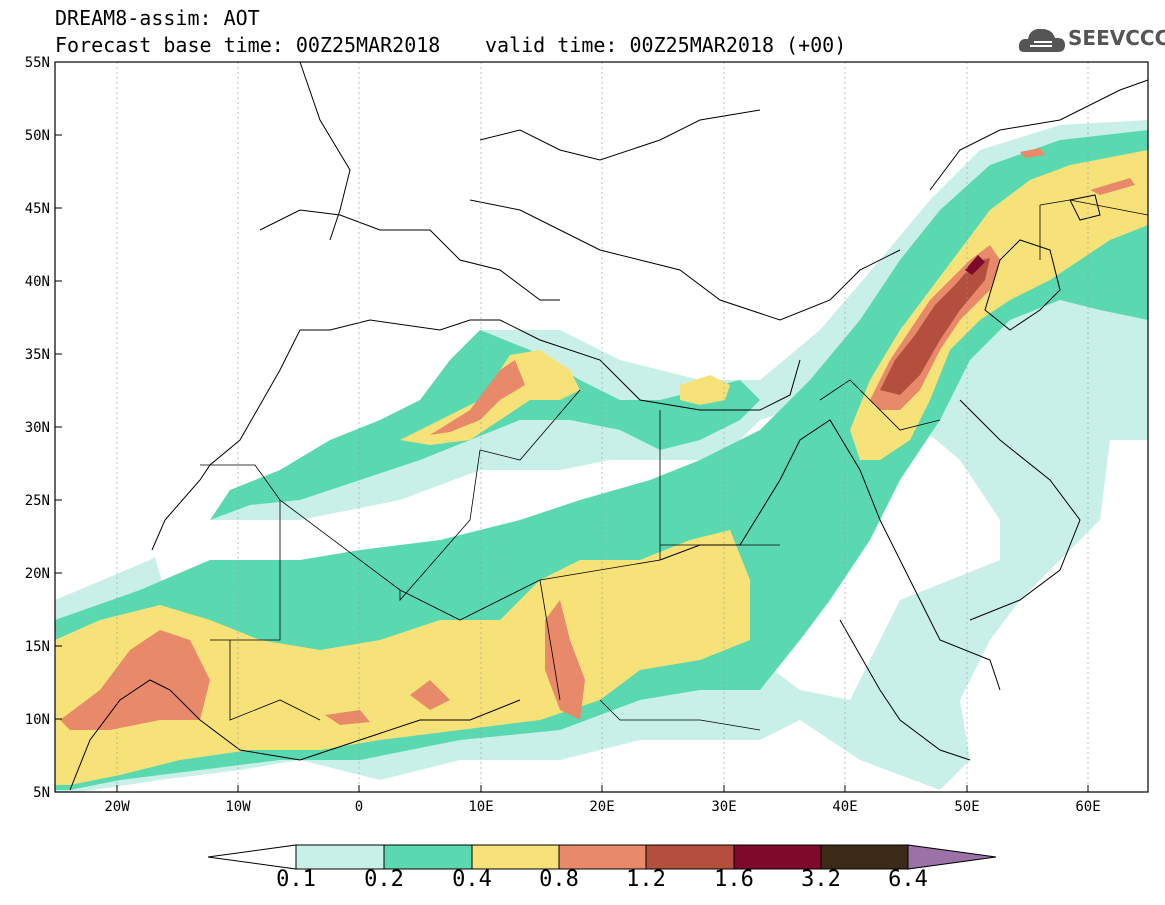 This screenshot has width=1165, height=905. Describe the element at coordinates (734, 879) in the screenshot. I see `colorbar-label: 1.6` at that location.